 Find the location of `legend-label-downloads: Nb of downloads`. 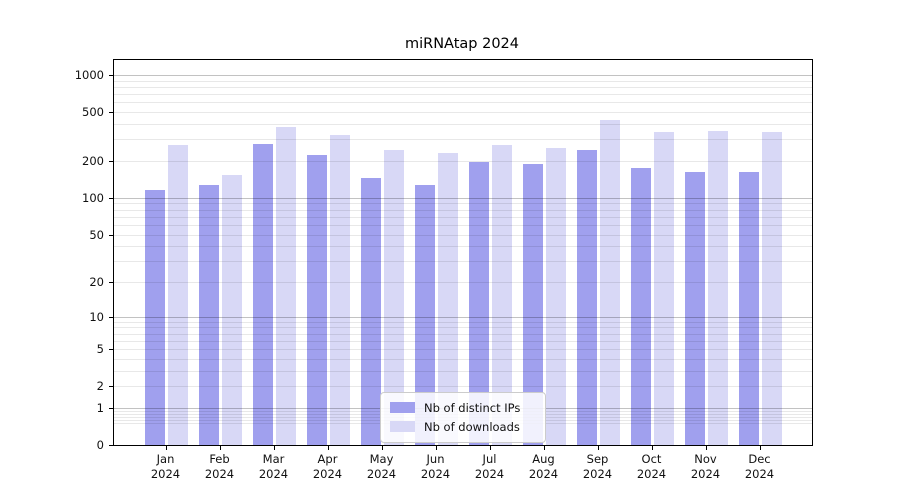

legend-label-downloads: Nb of downloads is located at coordinates (472, 426).